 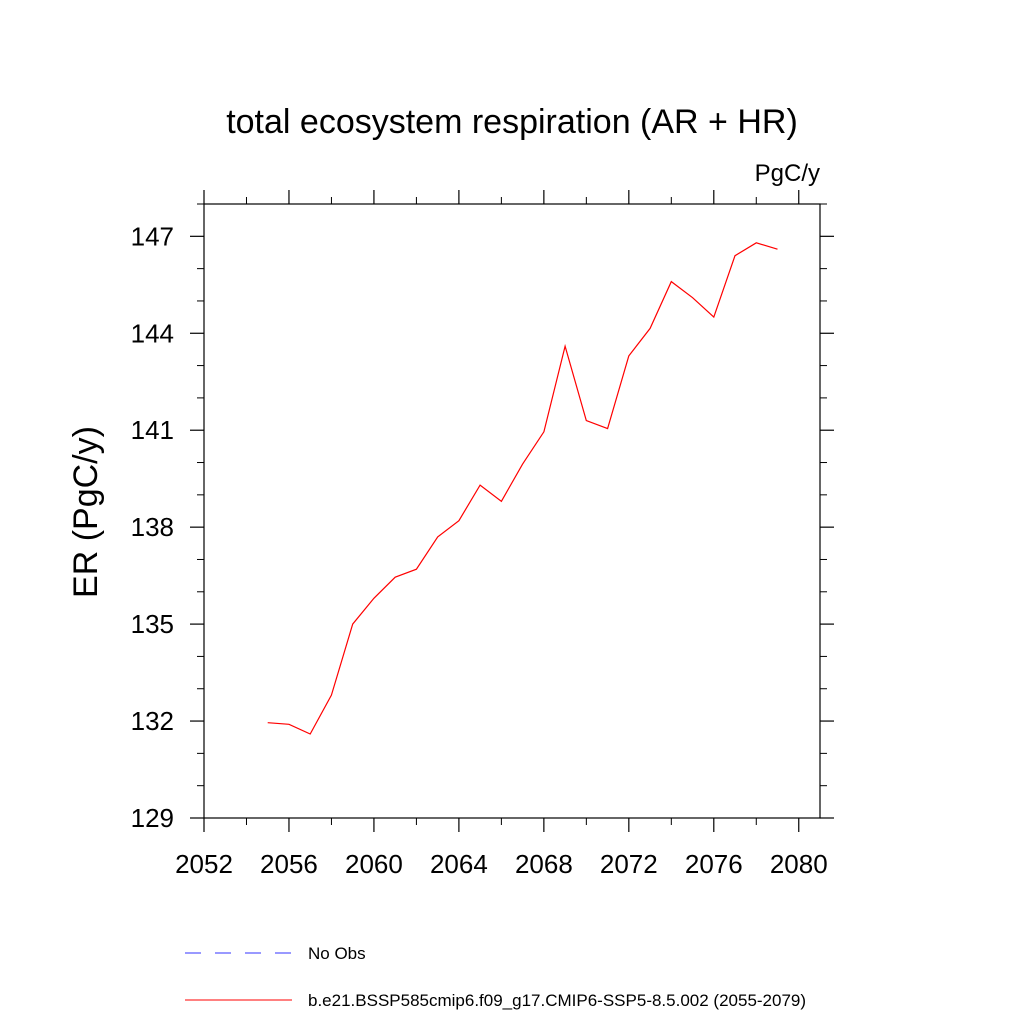 I want to click on x-tick-label: 2060, so click(x=374, y=864).